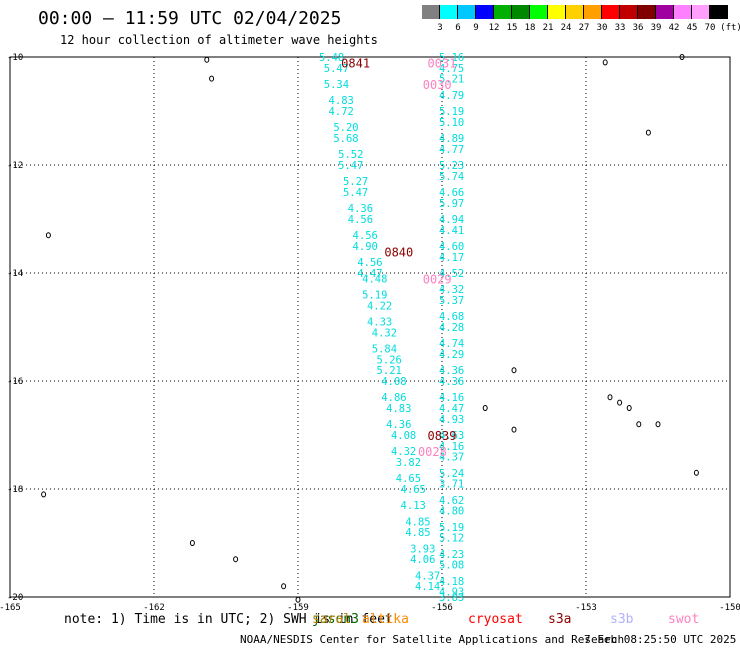 This screenshot has width=740, height=650. Describe the element at coordinates (379, 323) in the screenshot. I see `wave-height-label: 4.33` at that location.